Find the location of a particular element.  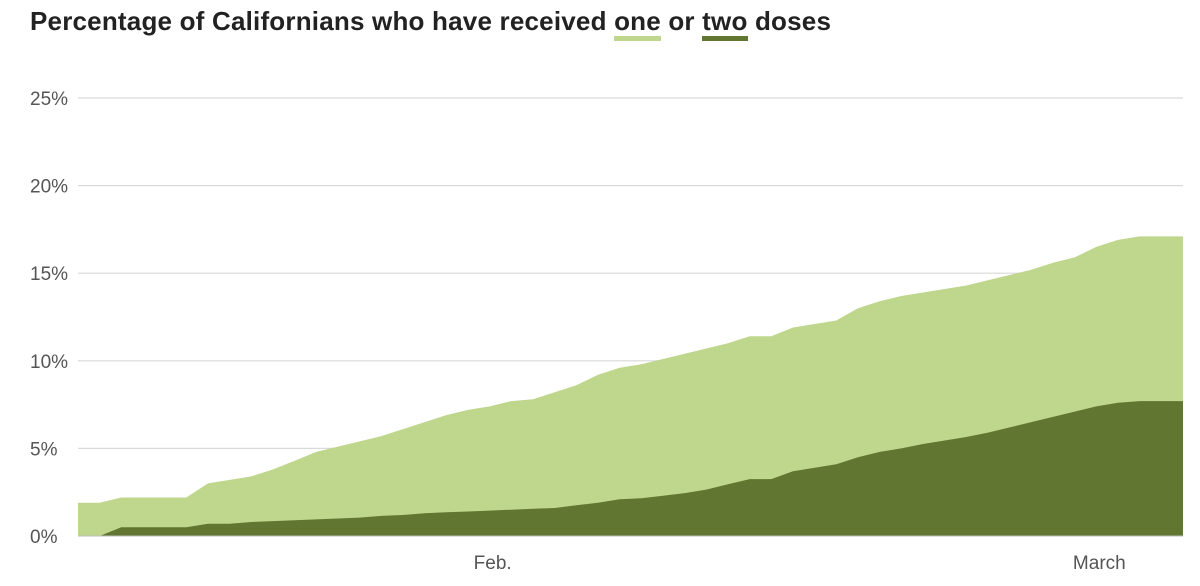

title-middle: or is located at coordinates (681, 21).